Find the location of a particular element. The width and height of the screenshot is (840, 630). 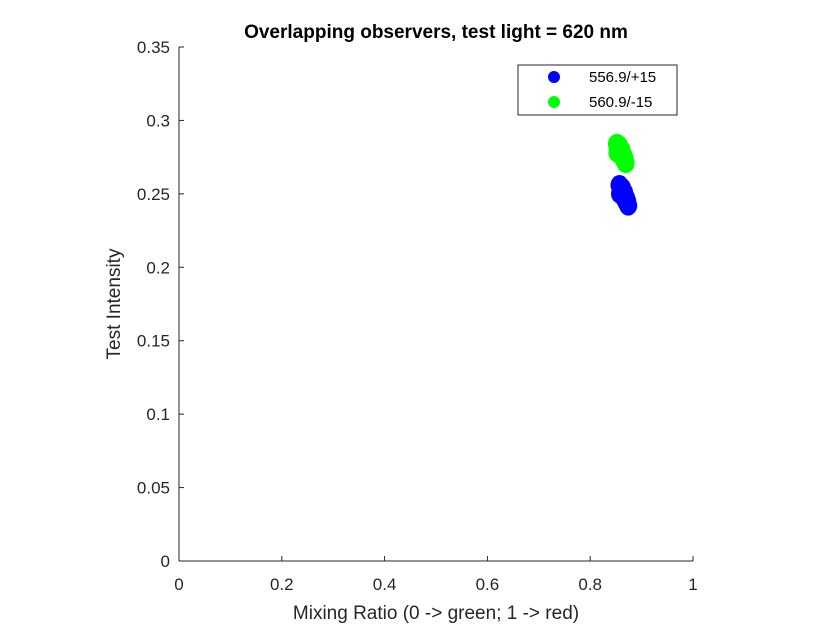

x-tick-label: 0.4 is located at coordinates (385, 584).